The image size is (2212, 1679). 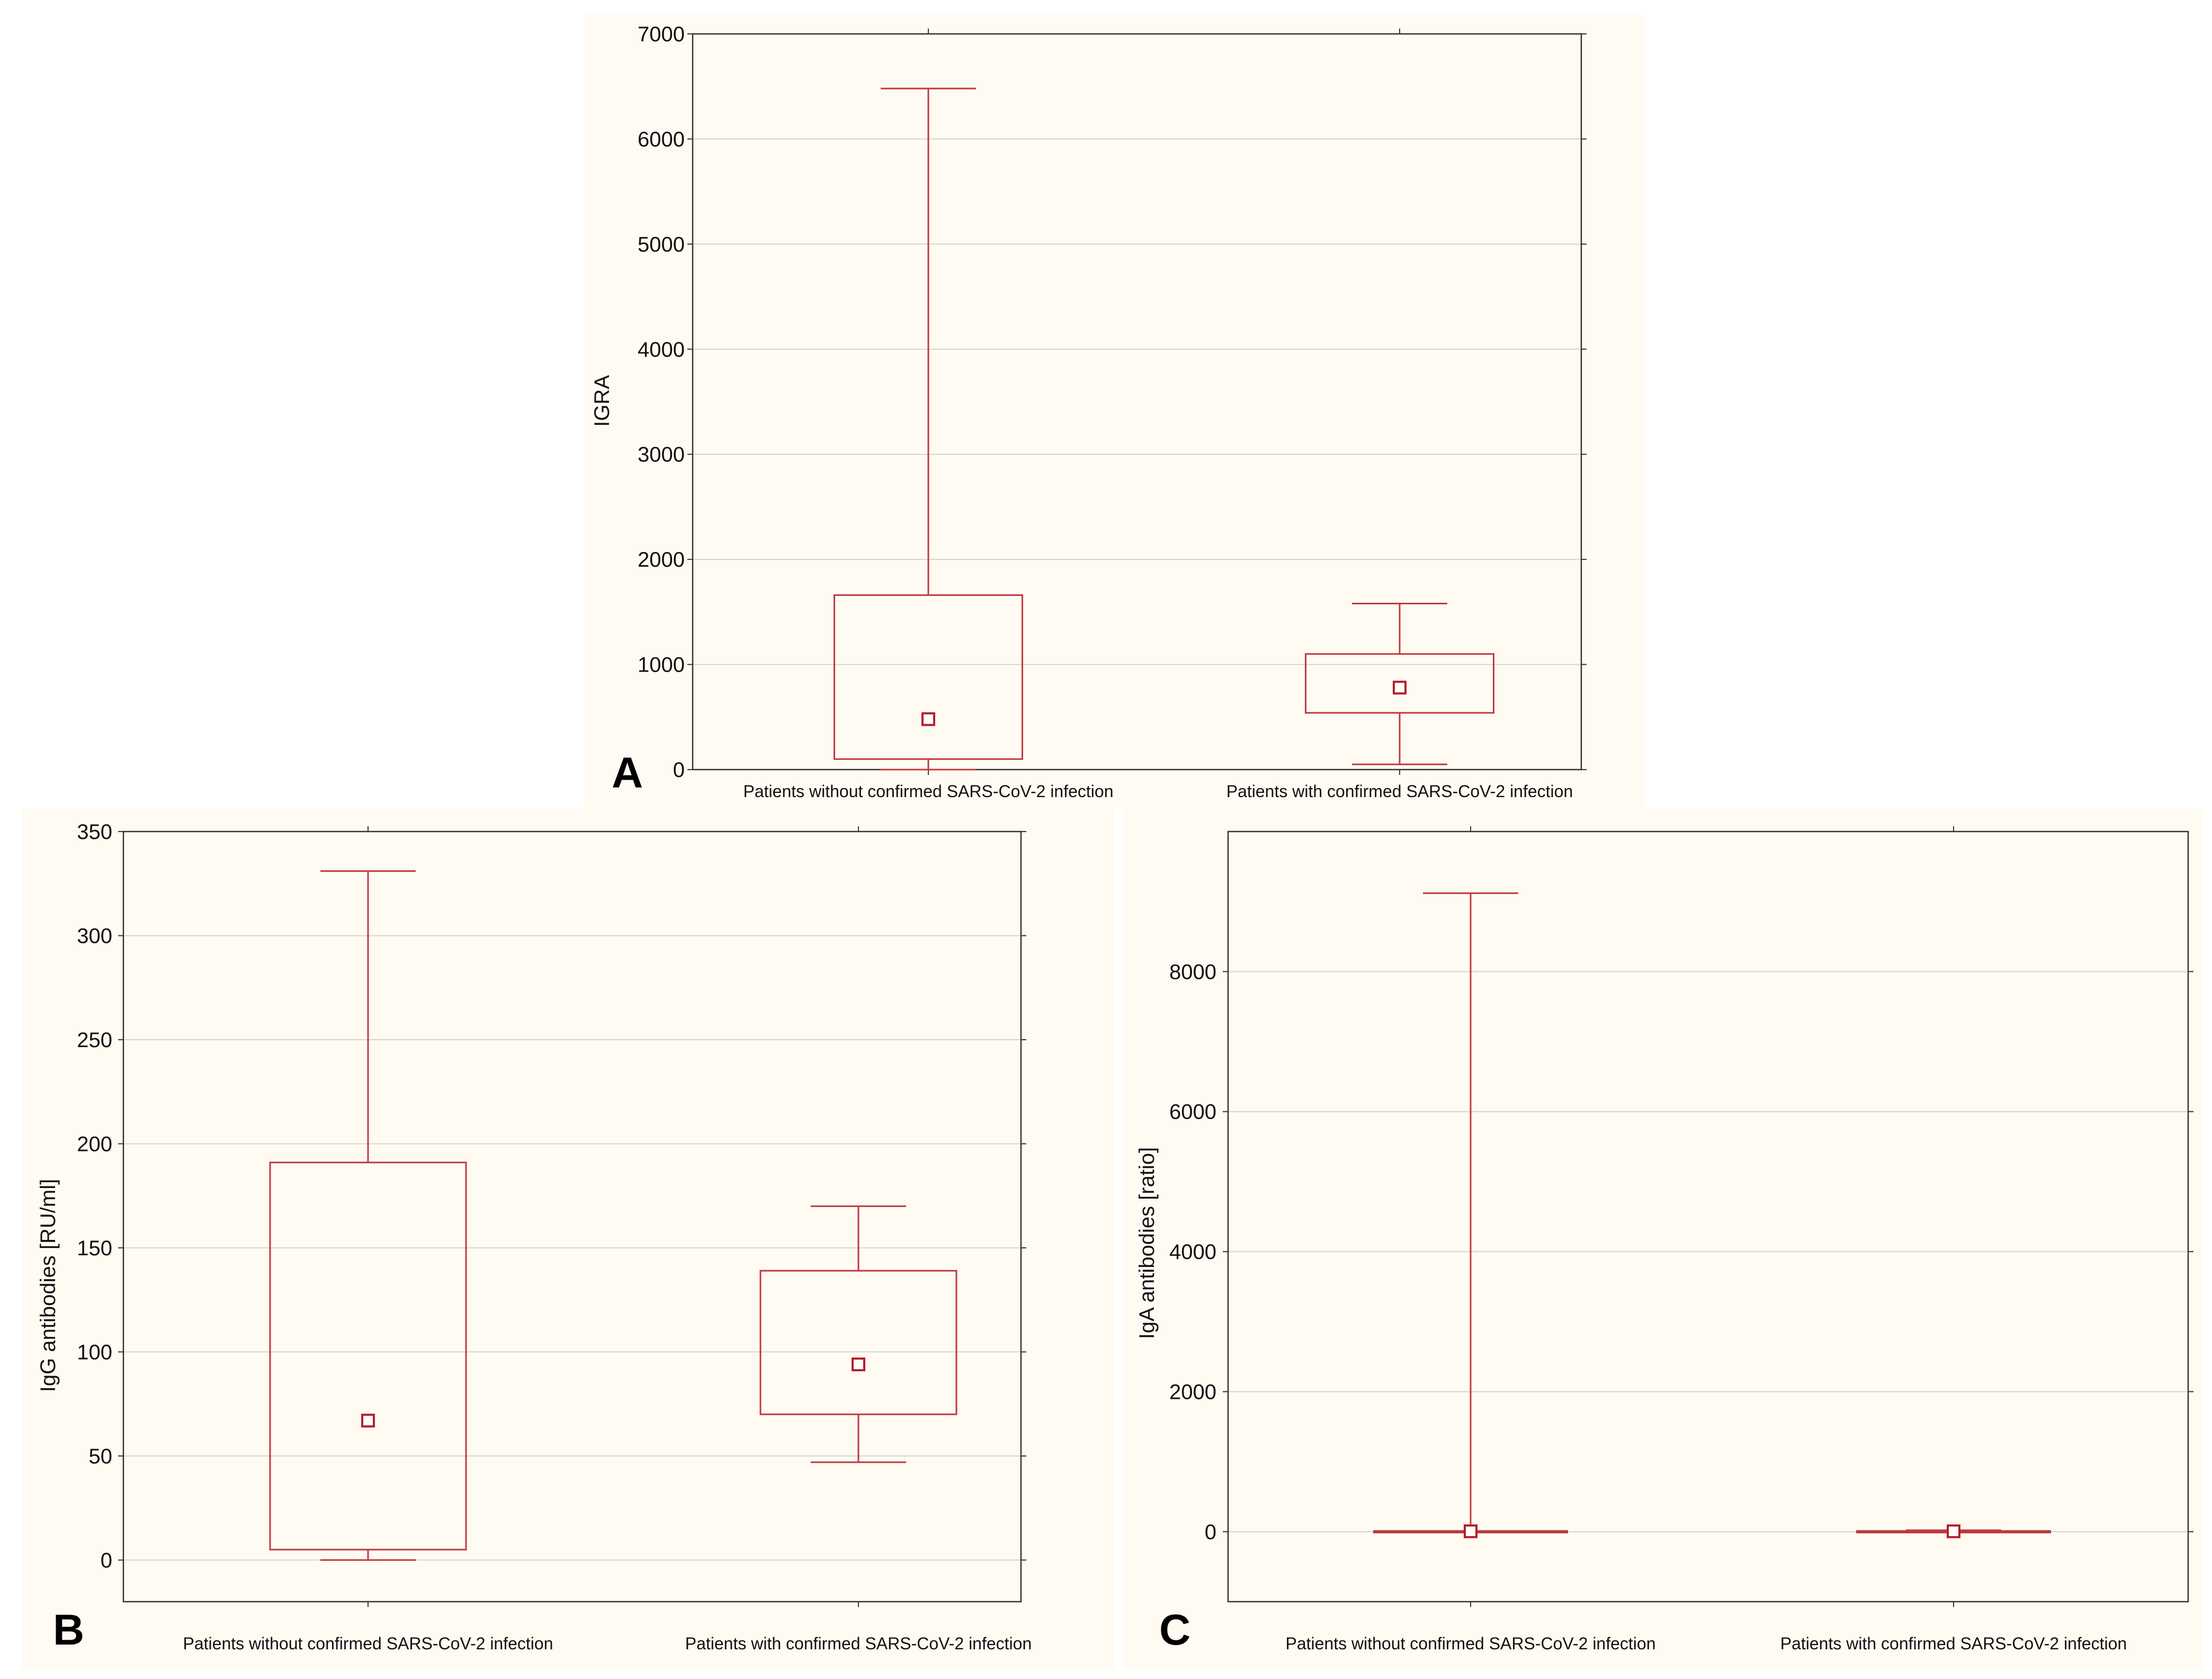 I want to click on y-tick-label: 100, so click(x=94, y=1352).